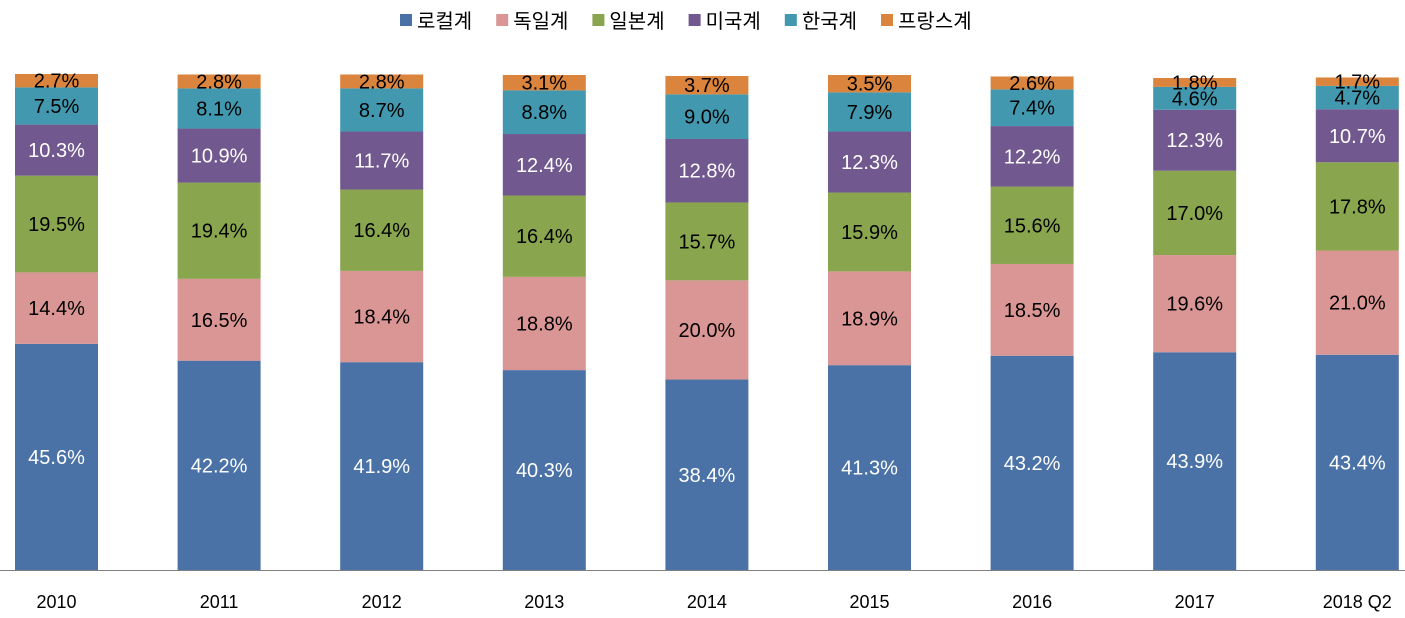  I want to click on data-label: 10.7%, so click(1357, 137).